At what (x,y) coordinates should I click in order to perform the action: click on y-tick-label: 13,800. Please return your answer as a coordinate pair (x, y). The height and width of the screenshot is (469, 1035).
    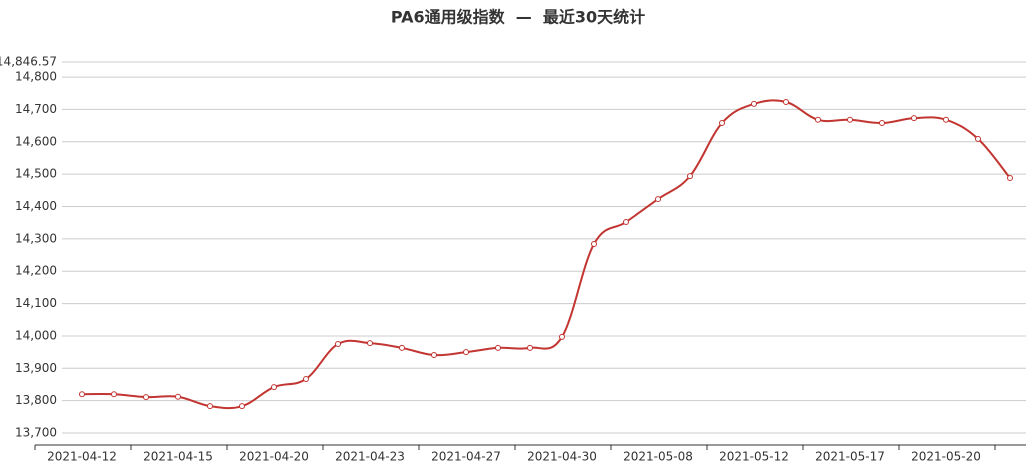
    Looking at the image, I should click on (36, 400).